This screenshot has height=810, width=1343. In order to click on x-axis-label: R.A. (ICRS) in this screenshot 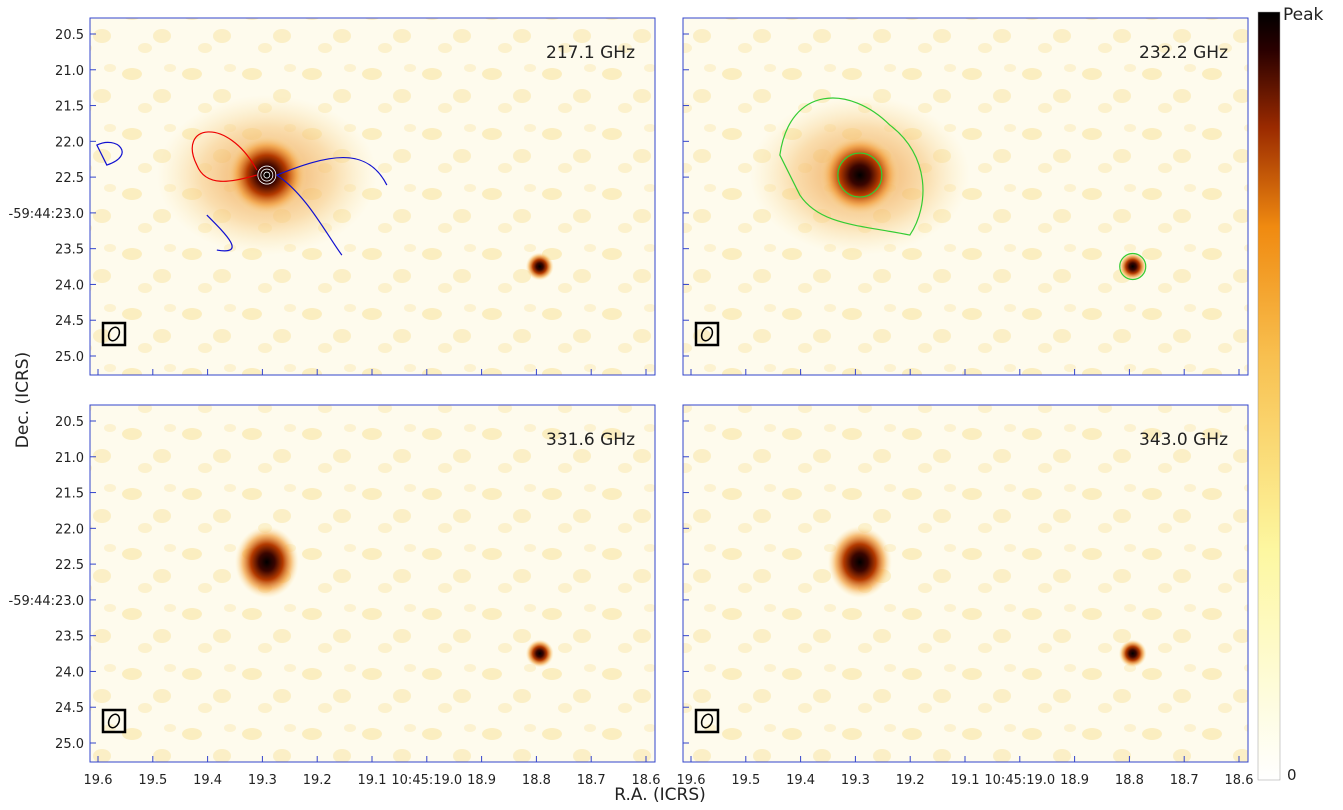, I will do `click(660, 795)`.